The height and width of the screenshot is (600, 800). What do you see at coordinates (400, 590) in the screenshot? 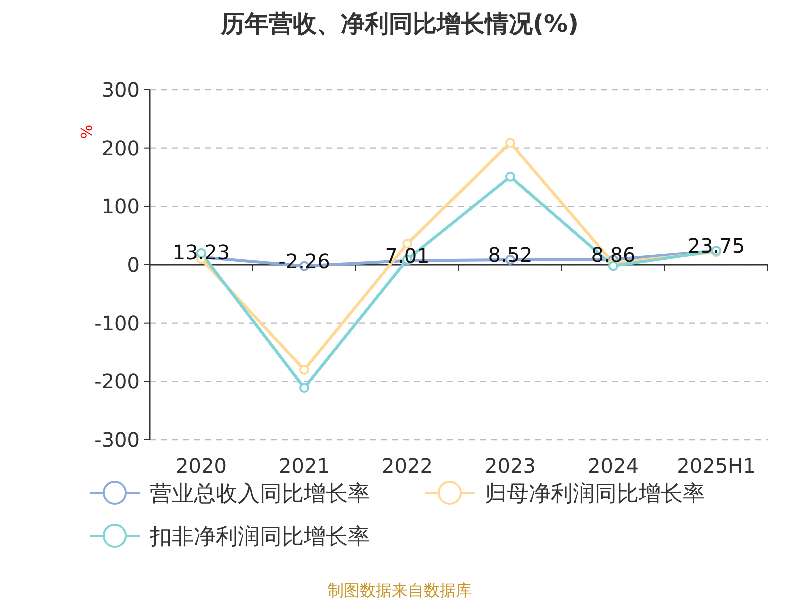
I see `text: 制图数据来自数据库` at bounding box center [400, 590].